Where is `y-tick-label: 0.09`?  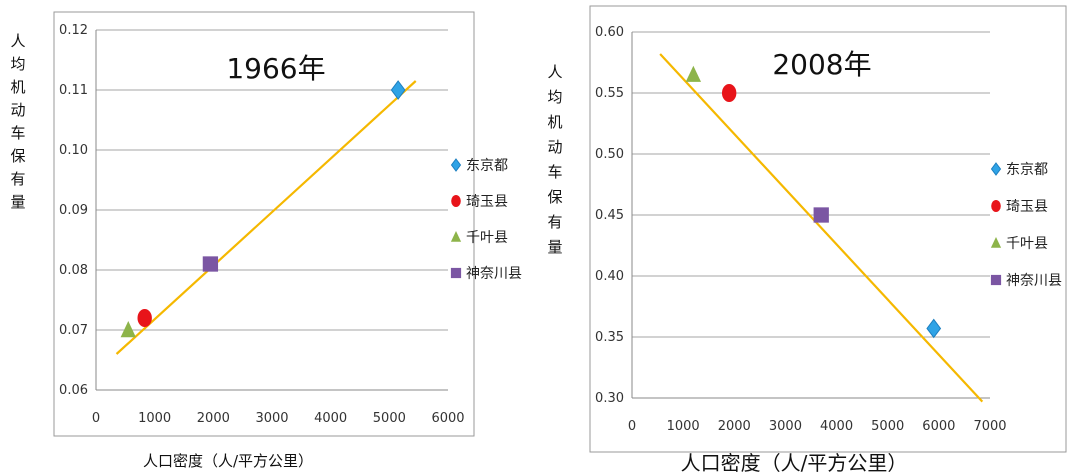 y-tick-label: 0.09 is located at coordinates (73, 210).